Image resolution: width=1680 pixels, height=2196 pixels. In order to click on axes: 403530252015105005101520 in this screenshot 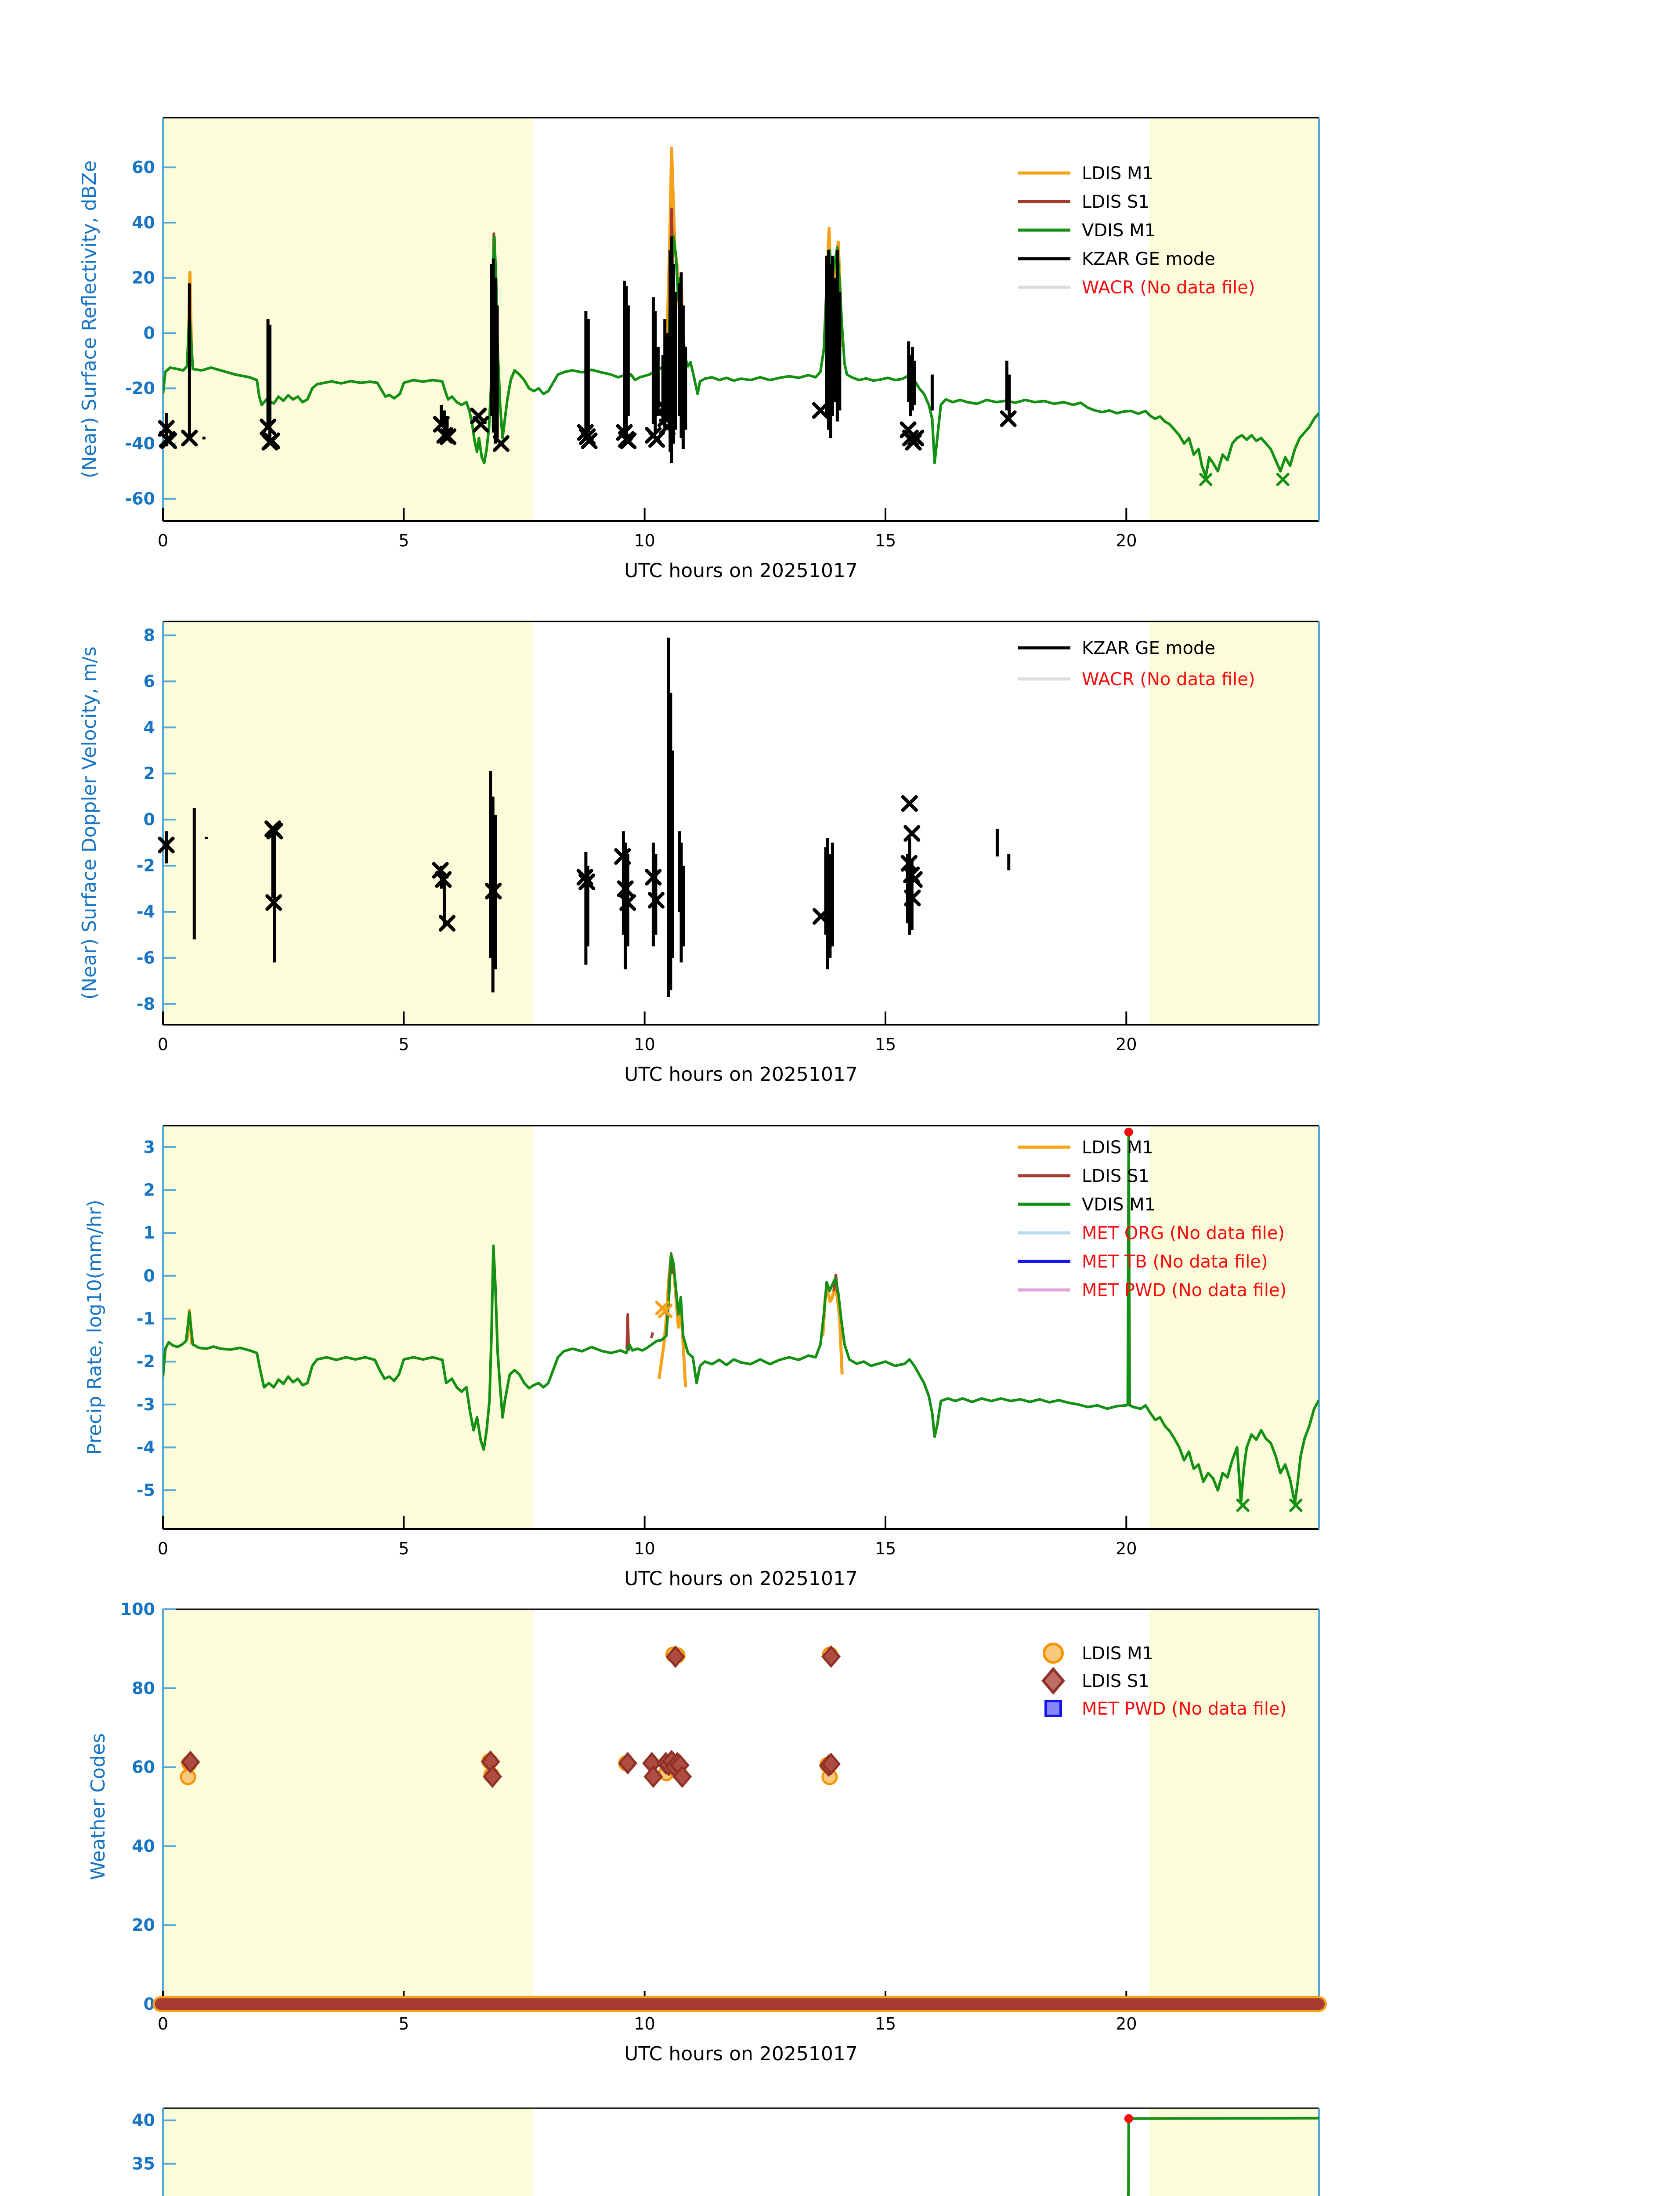, I will do `click(726, 2152)`.